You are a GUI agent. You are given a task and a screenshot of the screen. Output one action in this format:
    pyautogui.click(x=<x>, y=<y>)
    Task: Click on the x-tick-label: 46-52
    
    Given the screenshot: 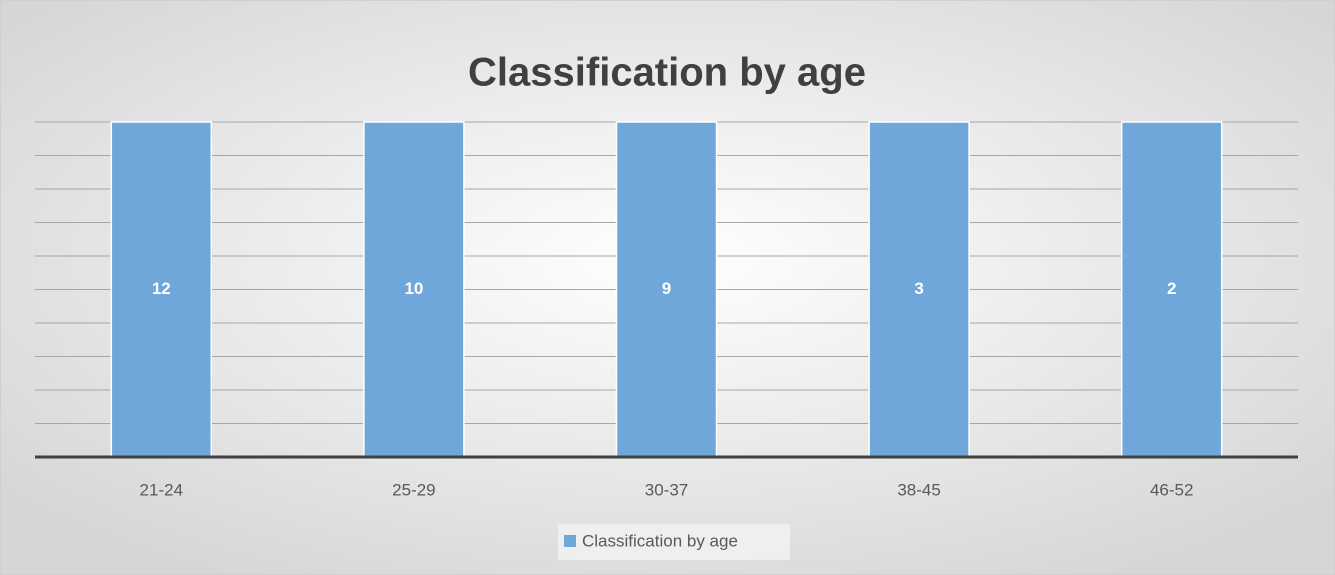 What is the action you would take?
    pyautogui.click(x=1171, y=489)
    